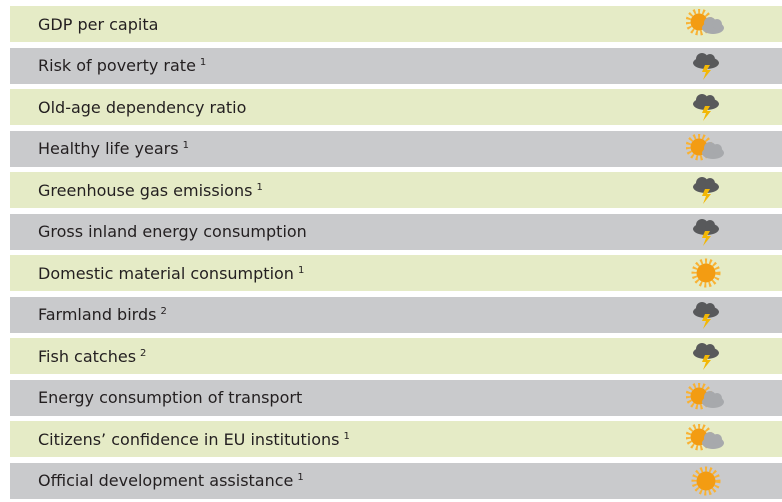  Describe the element at coordinates (87, 356) in the screenshot. I see `label-text: Fish catches` at that location.